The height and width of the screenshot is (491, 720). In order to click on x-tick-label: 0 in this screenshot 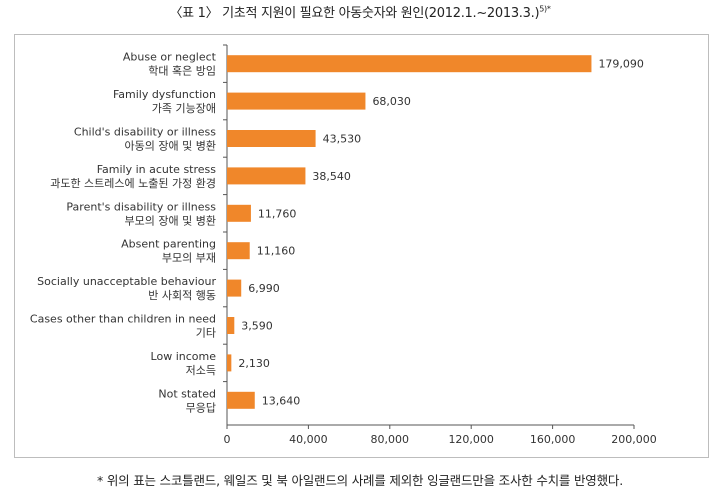, I will do `click(227, 439)`.